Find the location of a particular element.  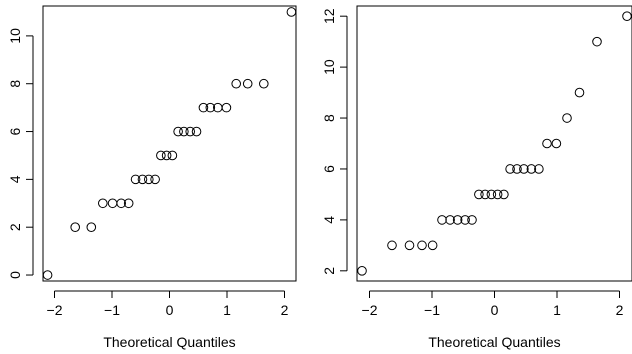

y-tick-label: 12 is located at coordinates (329, 16).